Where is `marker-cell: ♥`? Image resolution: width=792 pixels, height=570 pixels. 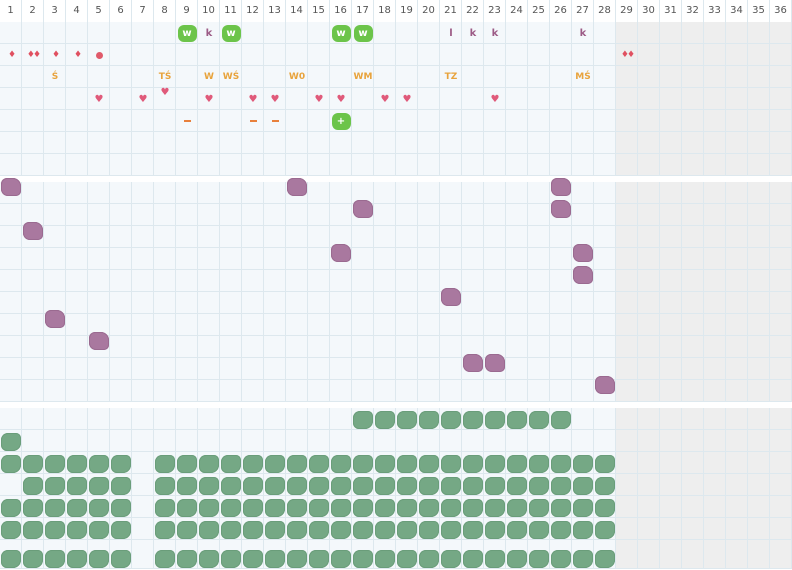
marker-cell: ♥ is located at coordinates (319, 99).